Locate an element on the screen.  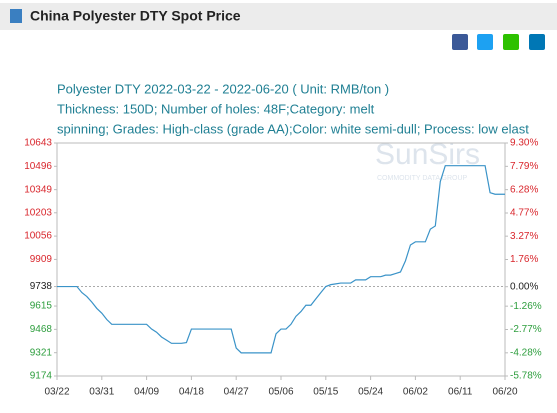
x-tick-label: 04/09 is located at coordinates (146, 392).